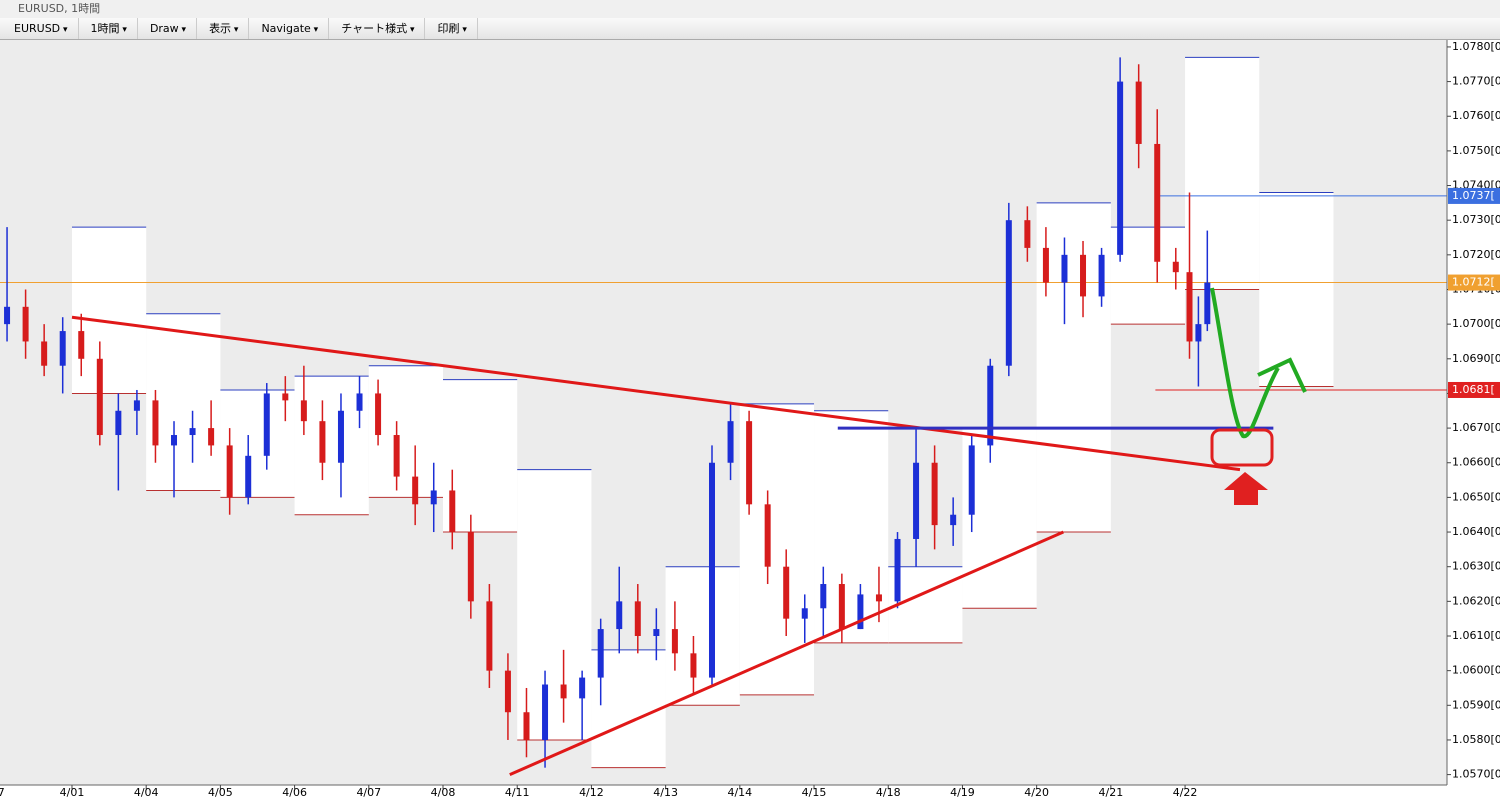 This screenshot has height=800, width=1500. What do you see at coordinates (1476, 774) in the screenshot?
I see `y-tick-label: 1.0570[0` at bounding box center [1476, 774].